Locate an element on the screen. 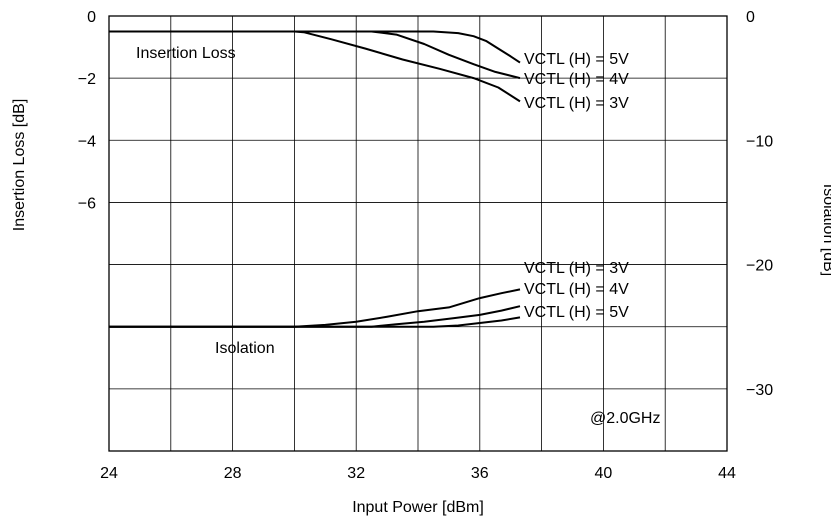 The image size is (831, 522). y-axis-right-label: Isolation [dB] is located at coordinates (825, 230).